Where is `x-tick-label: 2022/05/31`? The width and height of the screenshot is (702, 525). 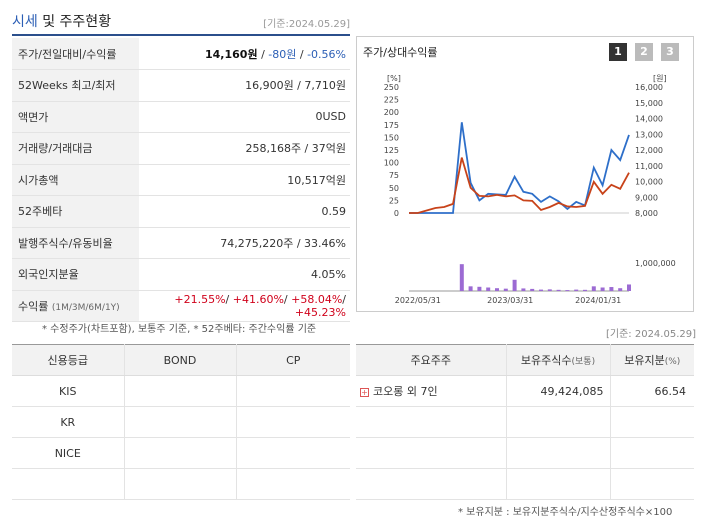
x-tick-label: 2022/05/31 is located at coordinates (418, 300).